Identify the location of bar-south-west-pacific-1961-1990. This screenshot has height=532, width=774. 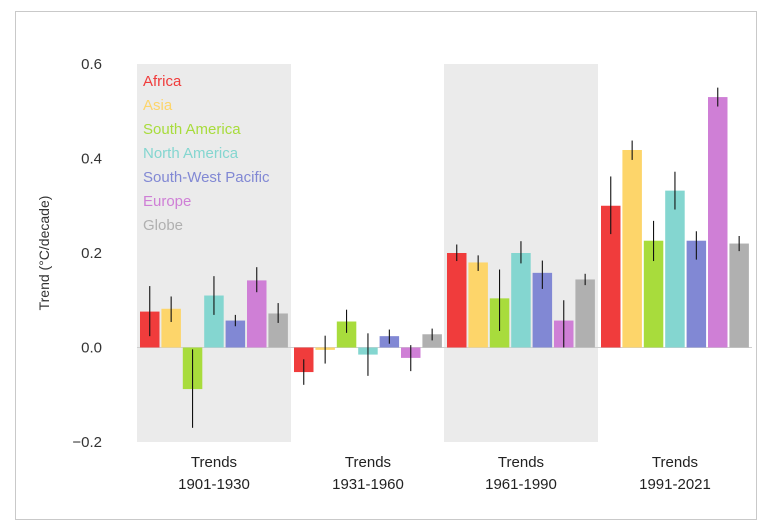
(542, 310).